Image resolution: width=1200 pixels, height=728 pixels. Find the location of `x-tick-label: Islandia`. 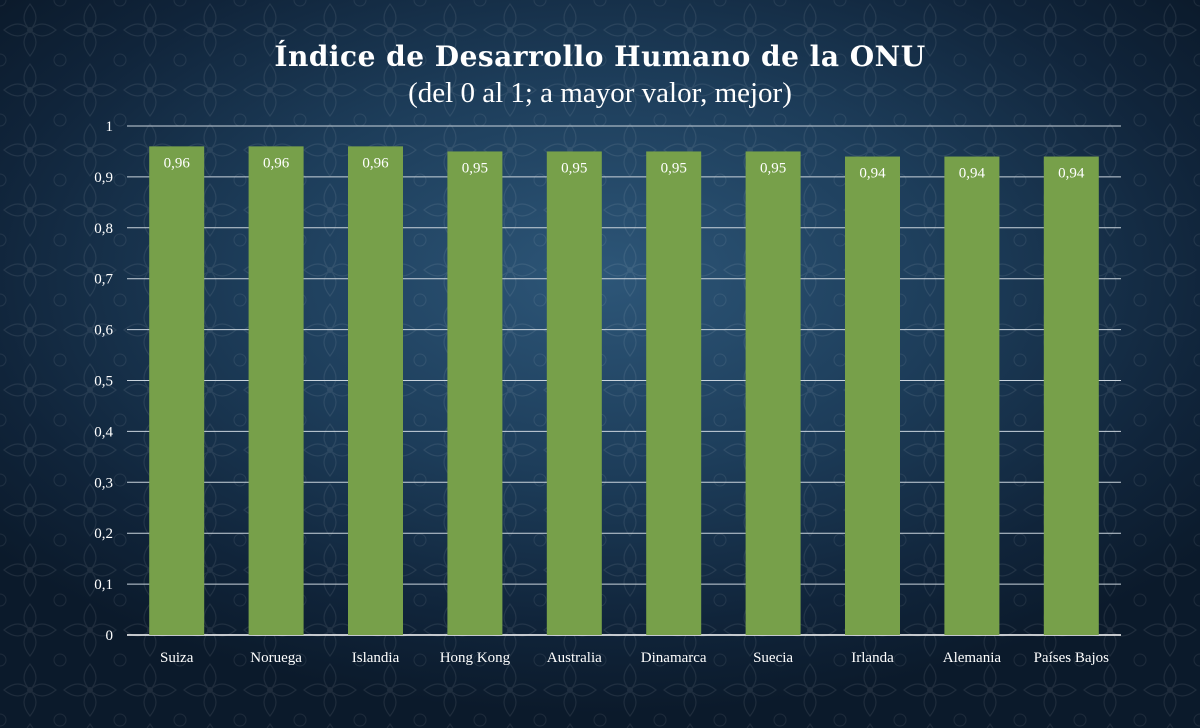

x-tick-label: Islandia is located at coordinates (376, 658).